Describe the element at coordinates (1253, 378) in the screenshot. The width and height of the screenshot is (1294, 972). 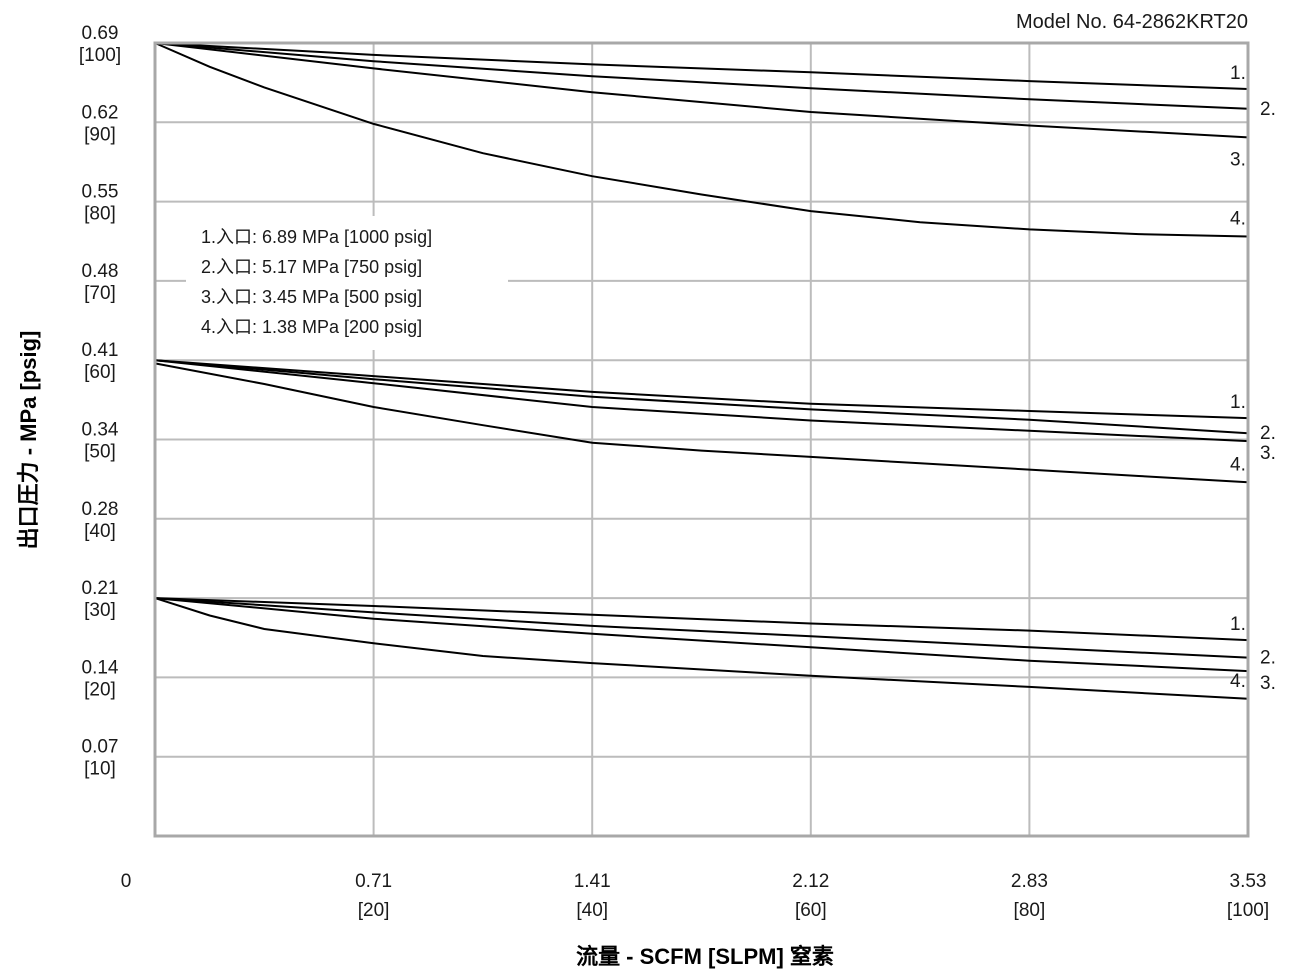
I see `curve-labels: 1.2.3.4.1.2.3.4.1.2.3.4.` at that location.